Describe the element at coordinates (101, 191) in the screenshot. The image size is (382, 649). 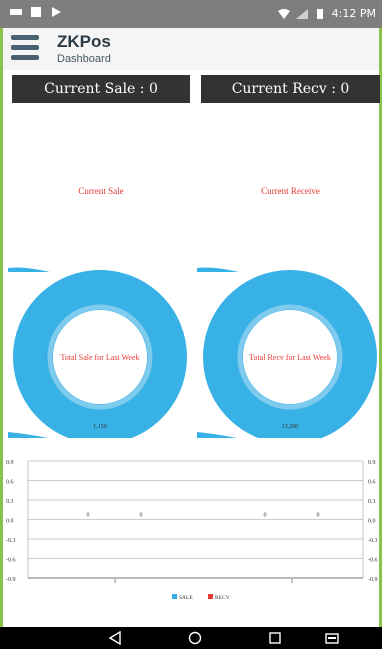
I see `current-sale-label: Current Sale` at that location.